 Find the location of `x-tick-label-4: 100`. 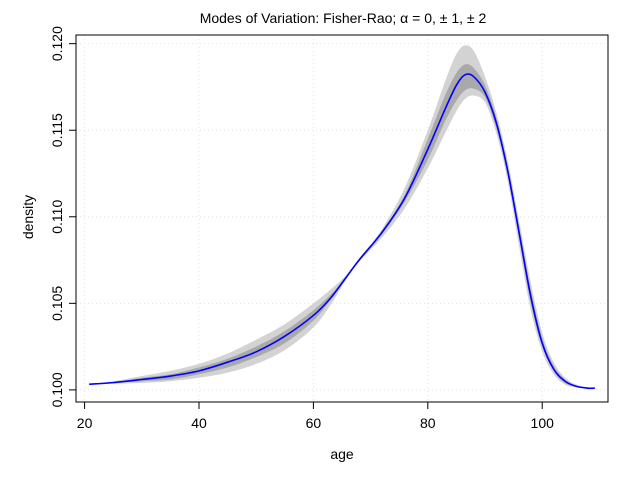

x-tick-label-4: 100 is located at coordinates (543, 423).